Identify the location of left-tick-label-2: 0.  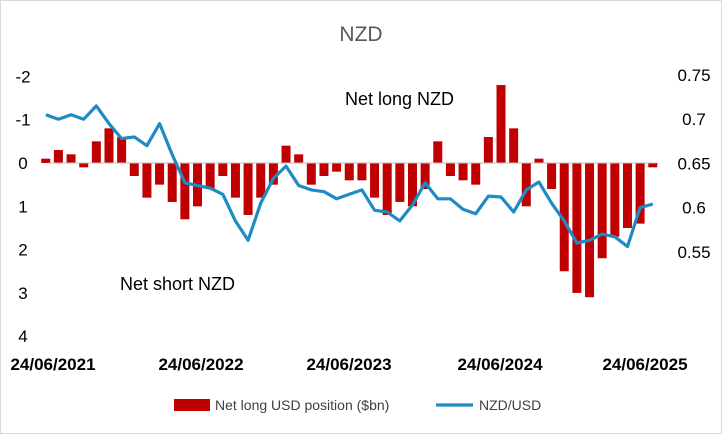
(22, 163).